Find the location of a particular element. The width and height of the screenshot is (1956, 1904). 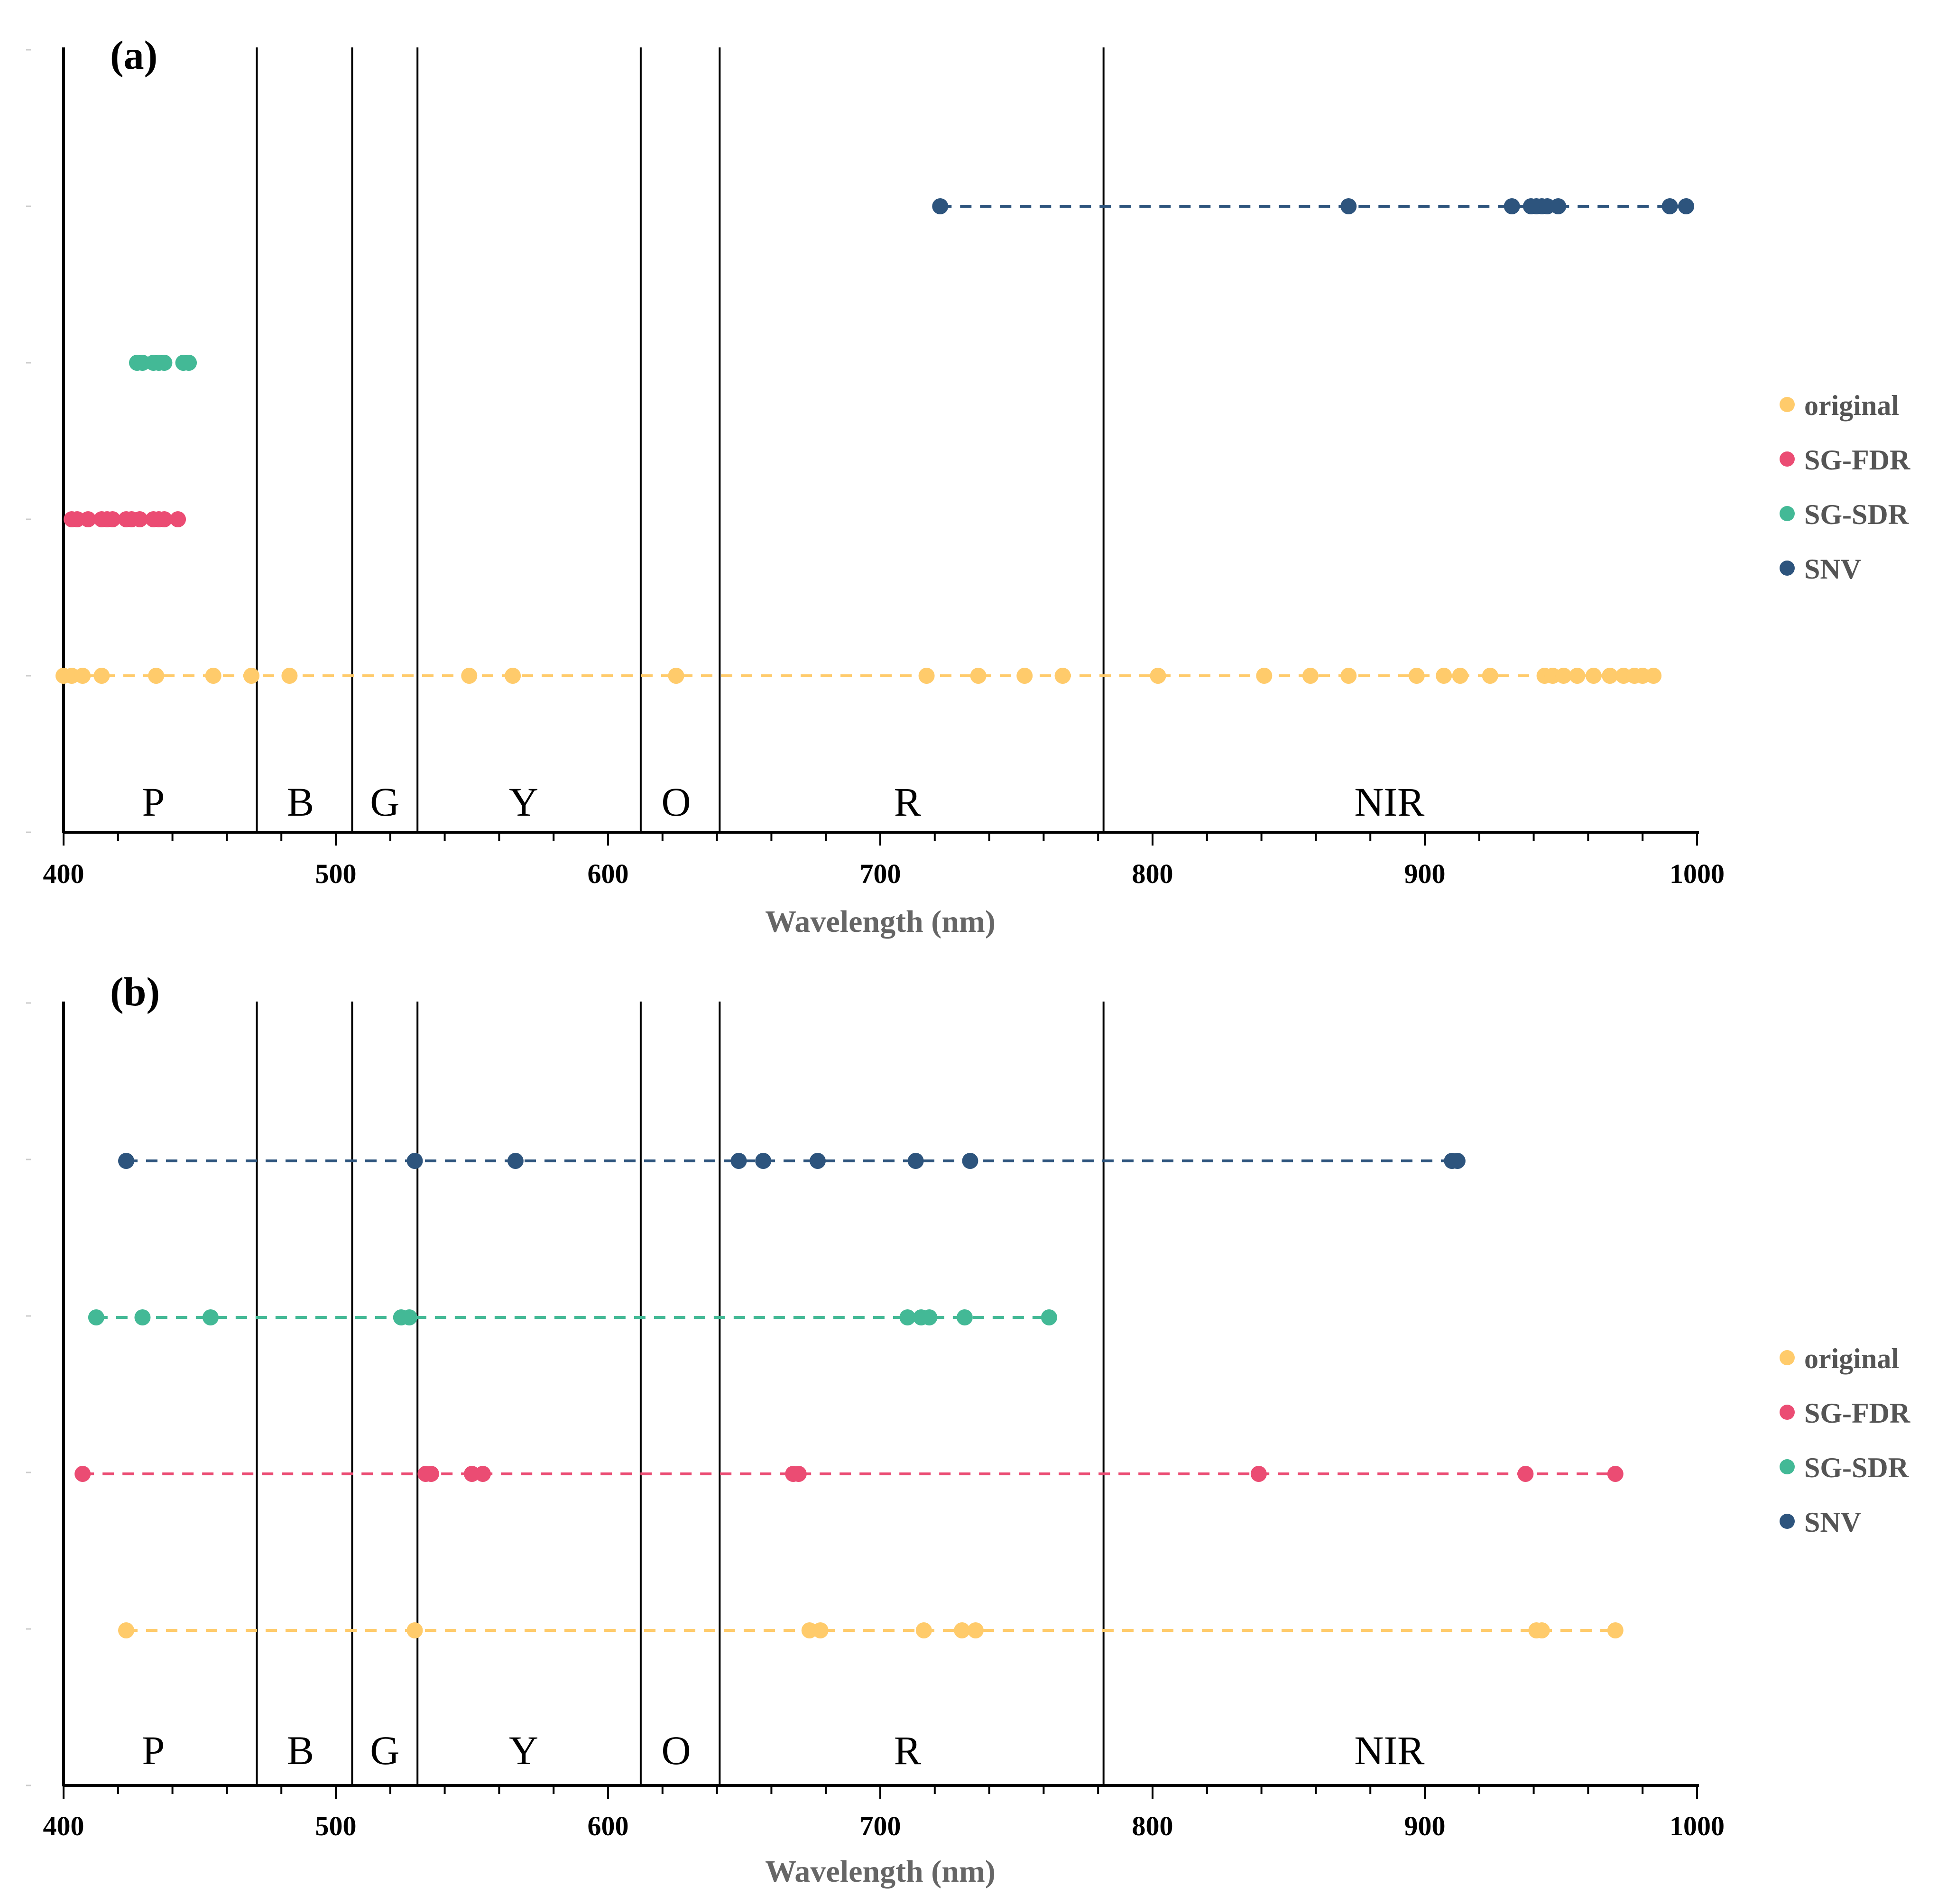

series-snv is located at coordinates (792, 1161).